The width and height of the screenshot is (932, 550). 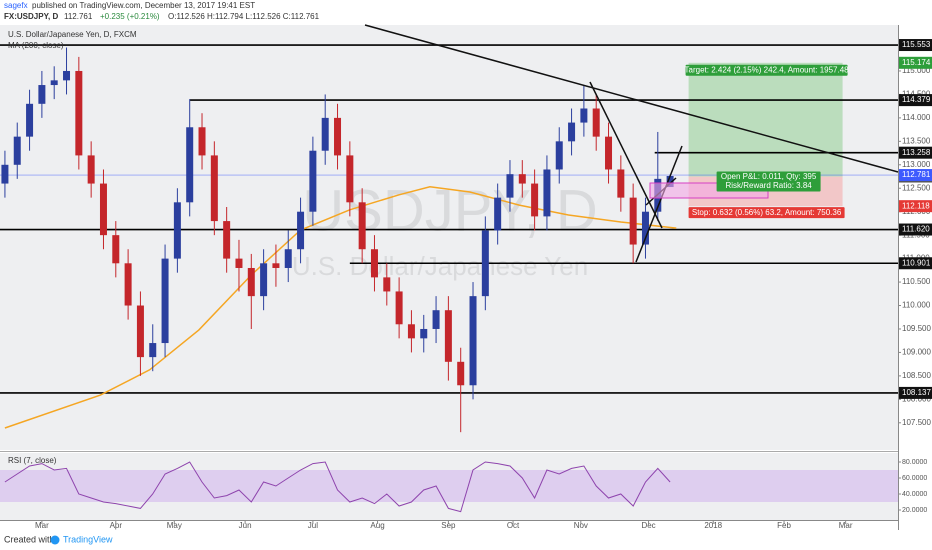 What do you see at coordinates (916, 205) in the screenshot?
I see `price-label: 112.118` at bounding box center [916, 205].